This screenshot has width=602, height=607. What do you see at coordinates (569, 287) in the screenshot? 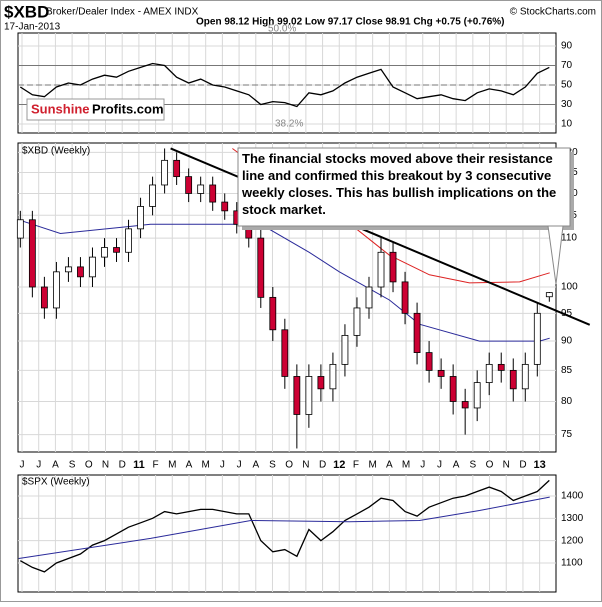
I see `y-tick-label: 100` at bounding box center [569, 287].